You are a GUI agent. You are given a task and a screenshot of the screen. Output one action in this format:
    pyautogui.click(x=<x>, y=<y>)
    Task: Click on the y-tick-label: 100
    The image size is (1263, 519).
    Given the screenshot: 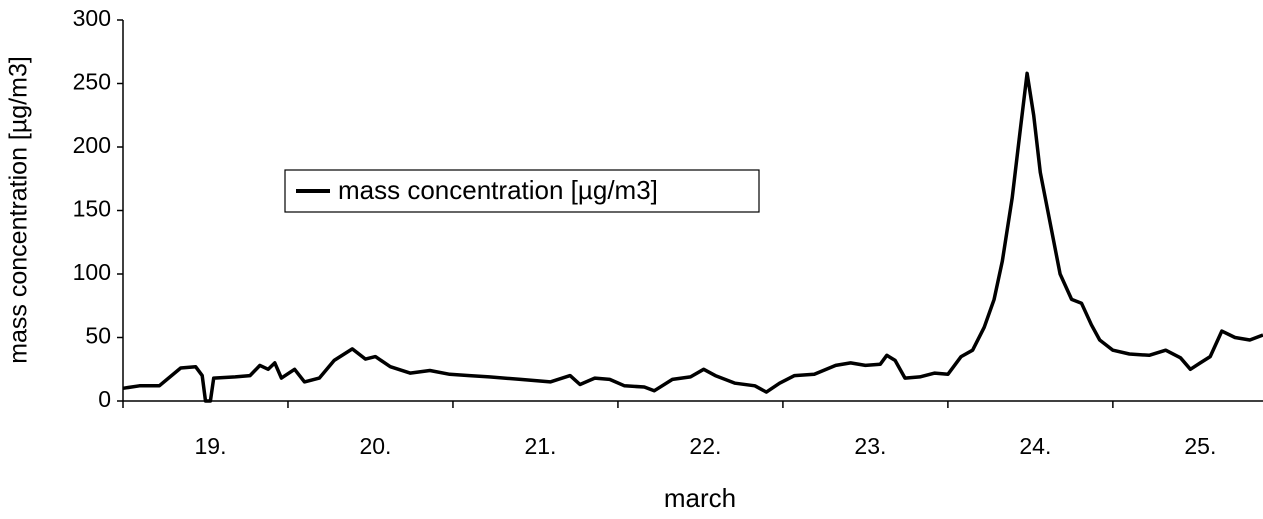 What is the action you would take?
    pyautogui.click(x=92, y=272)
    